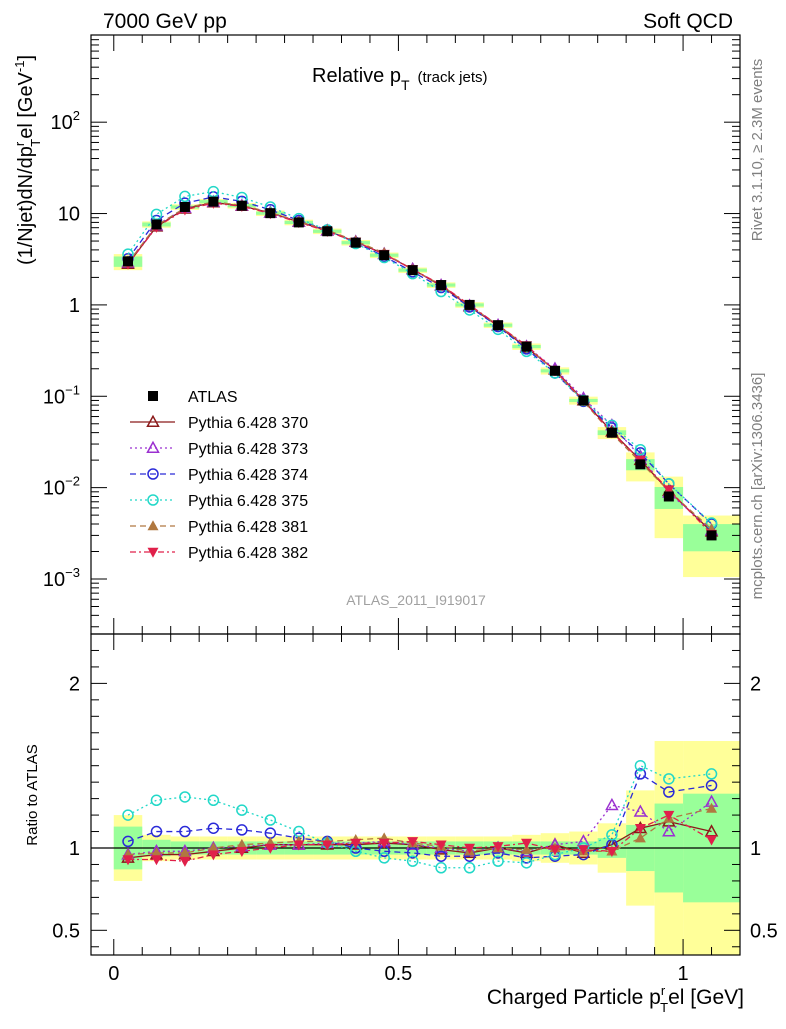  I want to click on legend-label: ATLAS, so click(213, 397).